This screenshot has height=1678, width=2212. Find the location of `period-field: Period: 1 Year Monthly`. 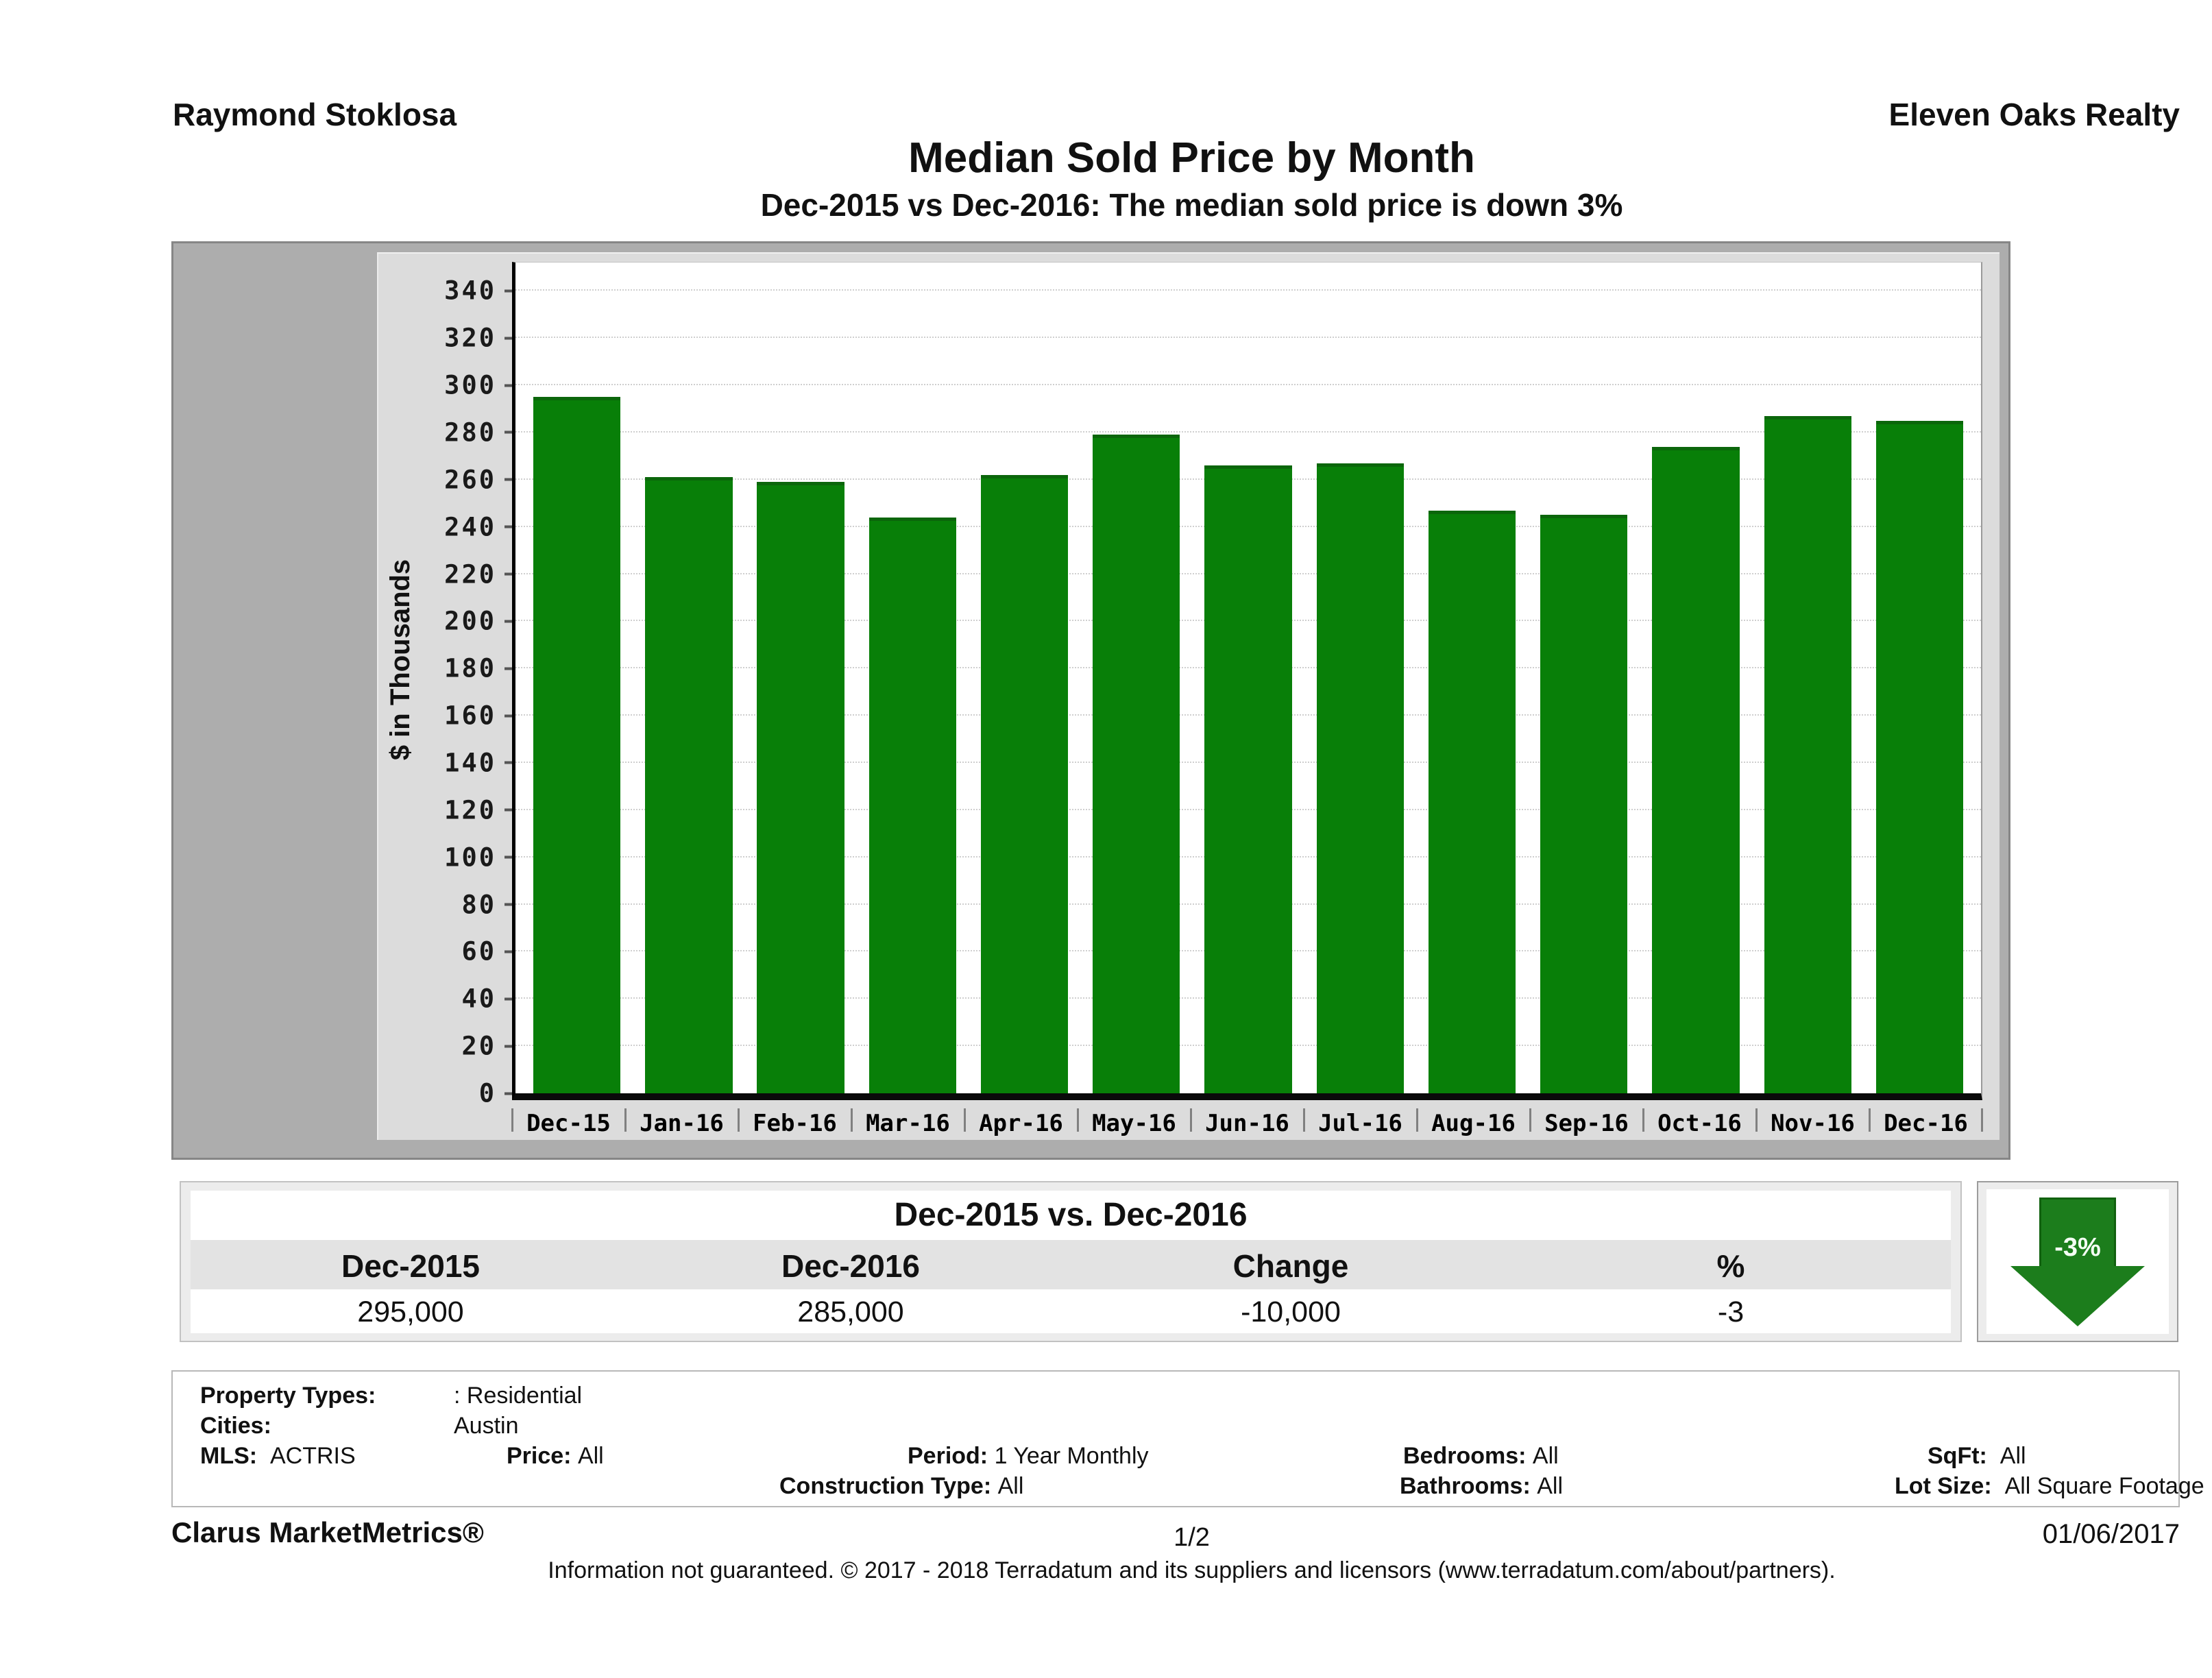

period-field: Period: 1 Year Monthly is located at coordinates (1029, 1456).